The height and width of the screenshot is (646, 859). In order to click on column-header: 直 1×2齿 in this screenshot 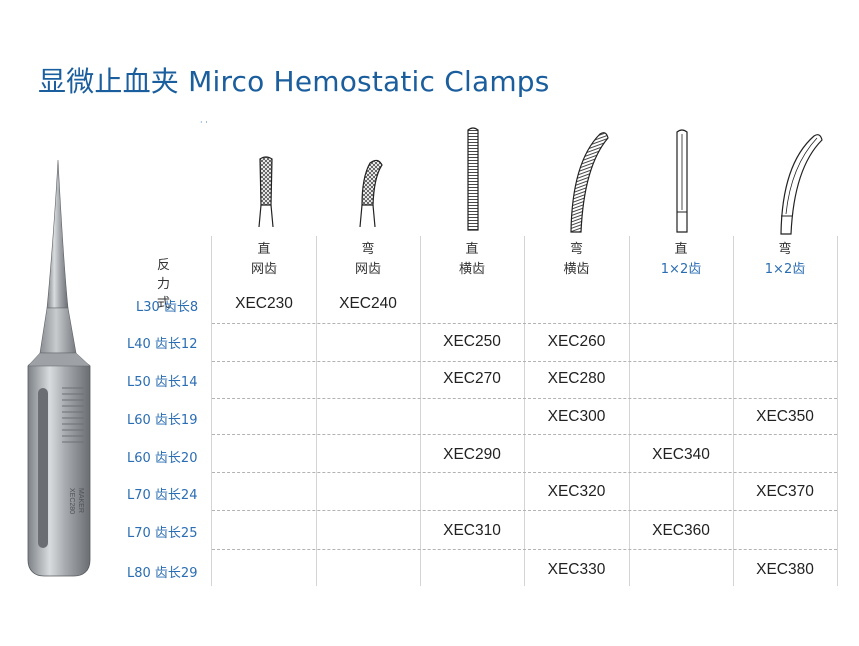, I will do `click(681, 260)`.